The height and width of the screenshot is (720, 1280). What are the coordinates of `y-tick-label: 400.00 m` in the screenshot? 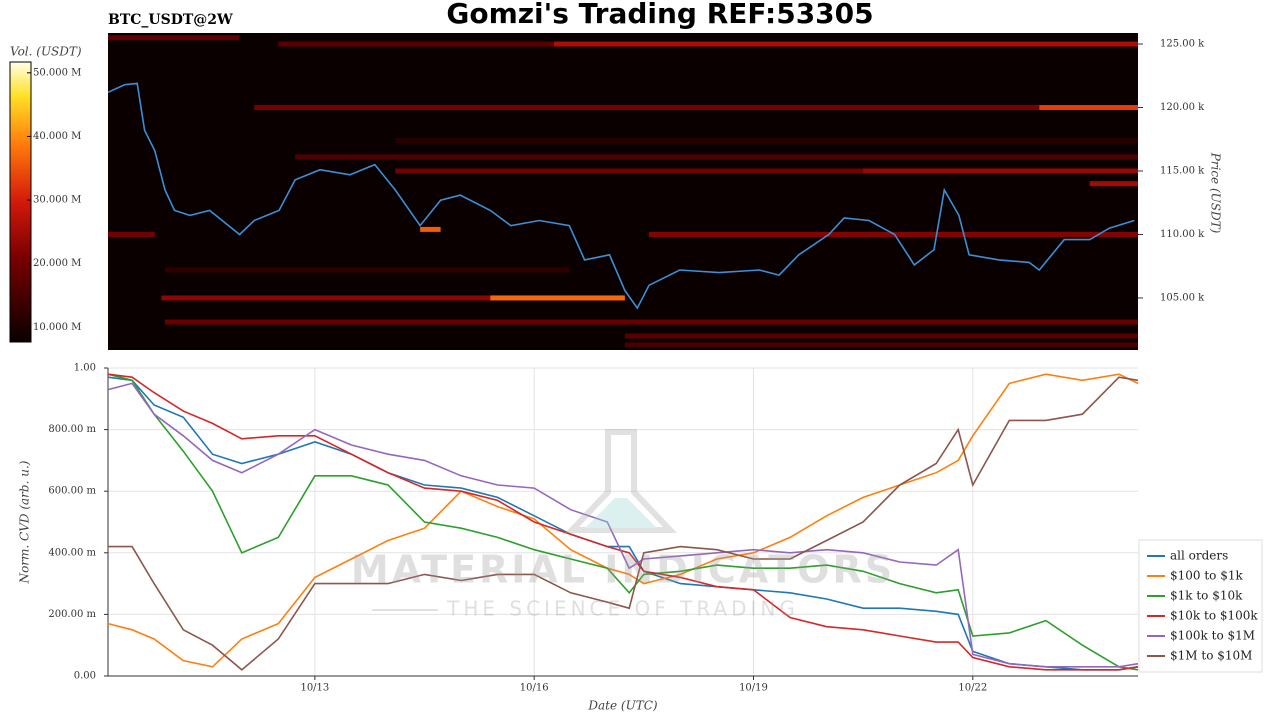 It's located at (72, 552).